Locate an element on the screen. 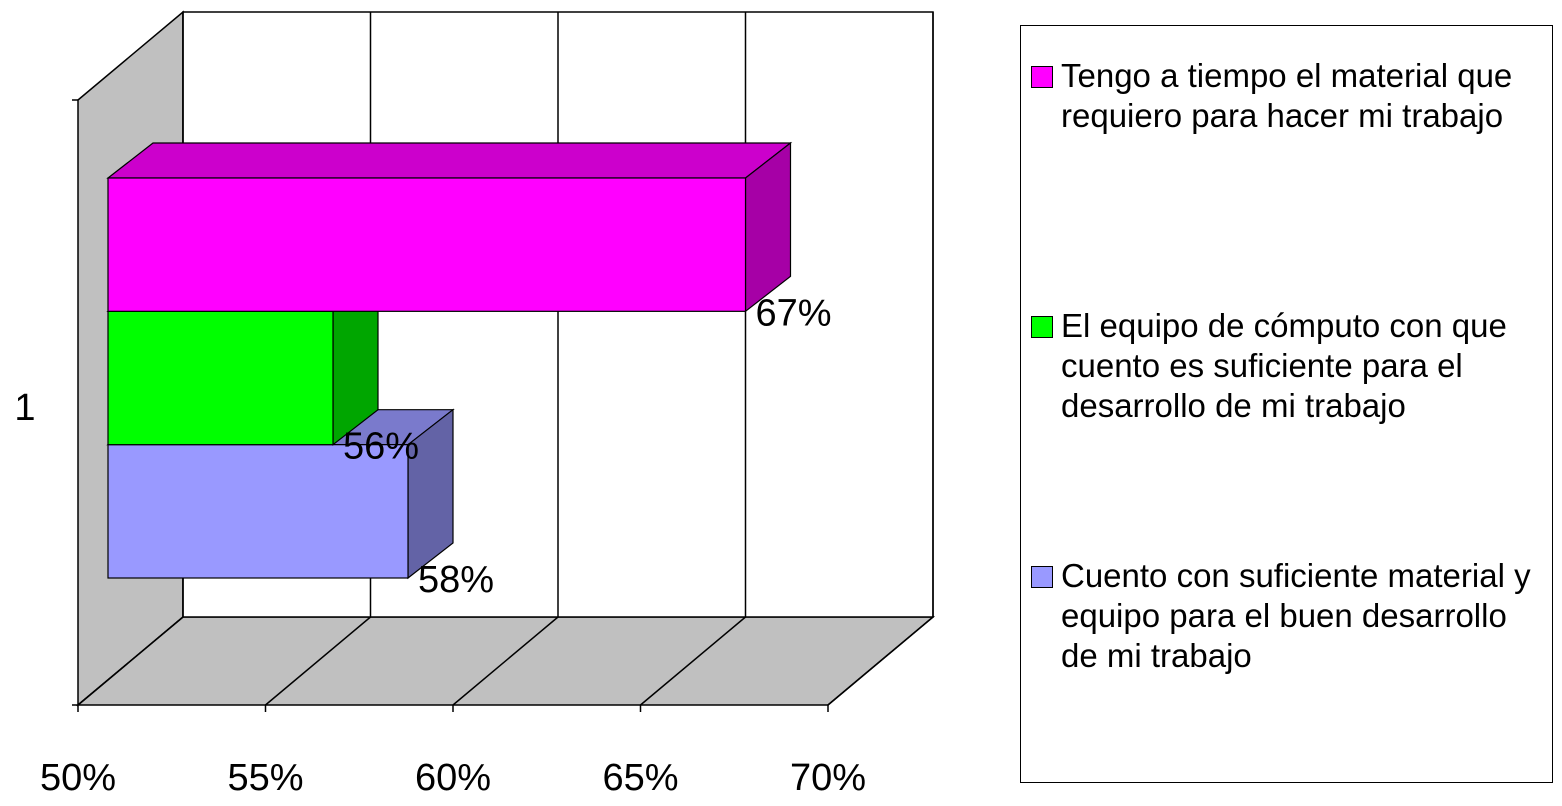  x-tick-label: 50% is located at coordinates (78, 778).